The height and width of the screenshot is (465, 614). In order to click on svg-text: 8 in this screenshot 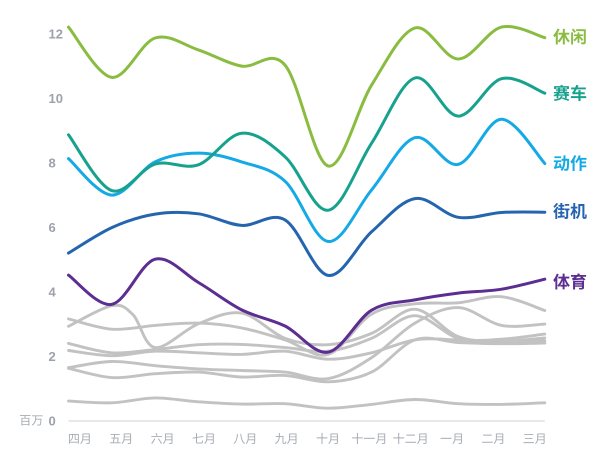, I will do `click(52, 162)`.